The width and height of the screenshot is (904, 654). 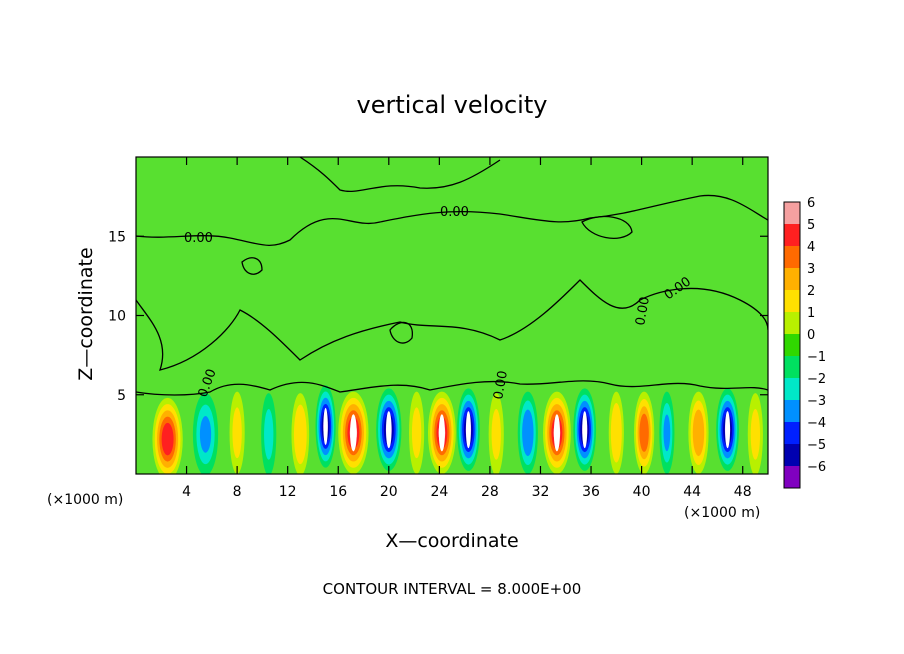 I want to click on colorbar: 6 5 4 3 2 1 0 −1 −2 −3 −4 −5 −6, so click(x=804, y=342).